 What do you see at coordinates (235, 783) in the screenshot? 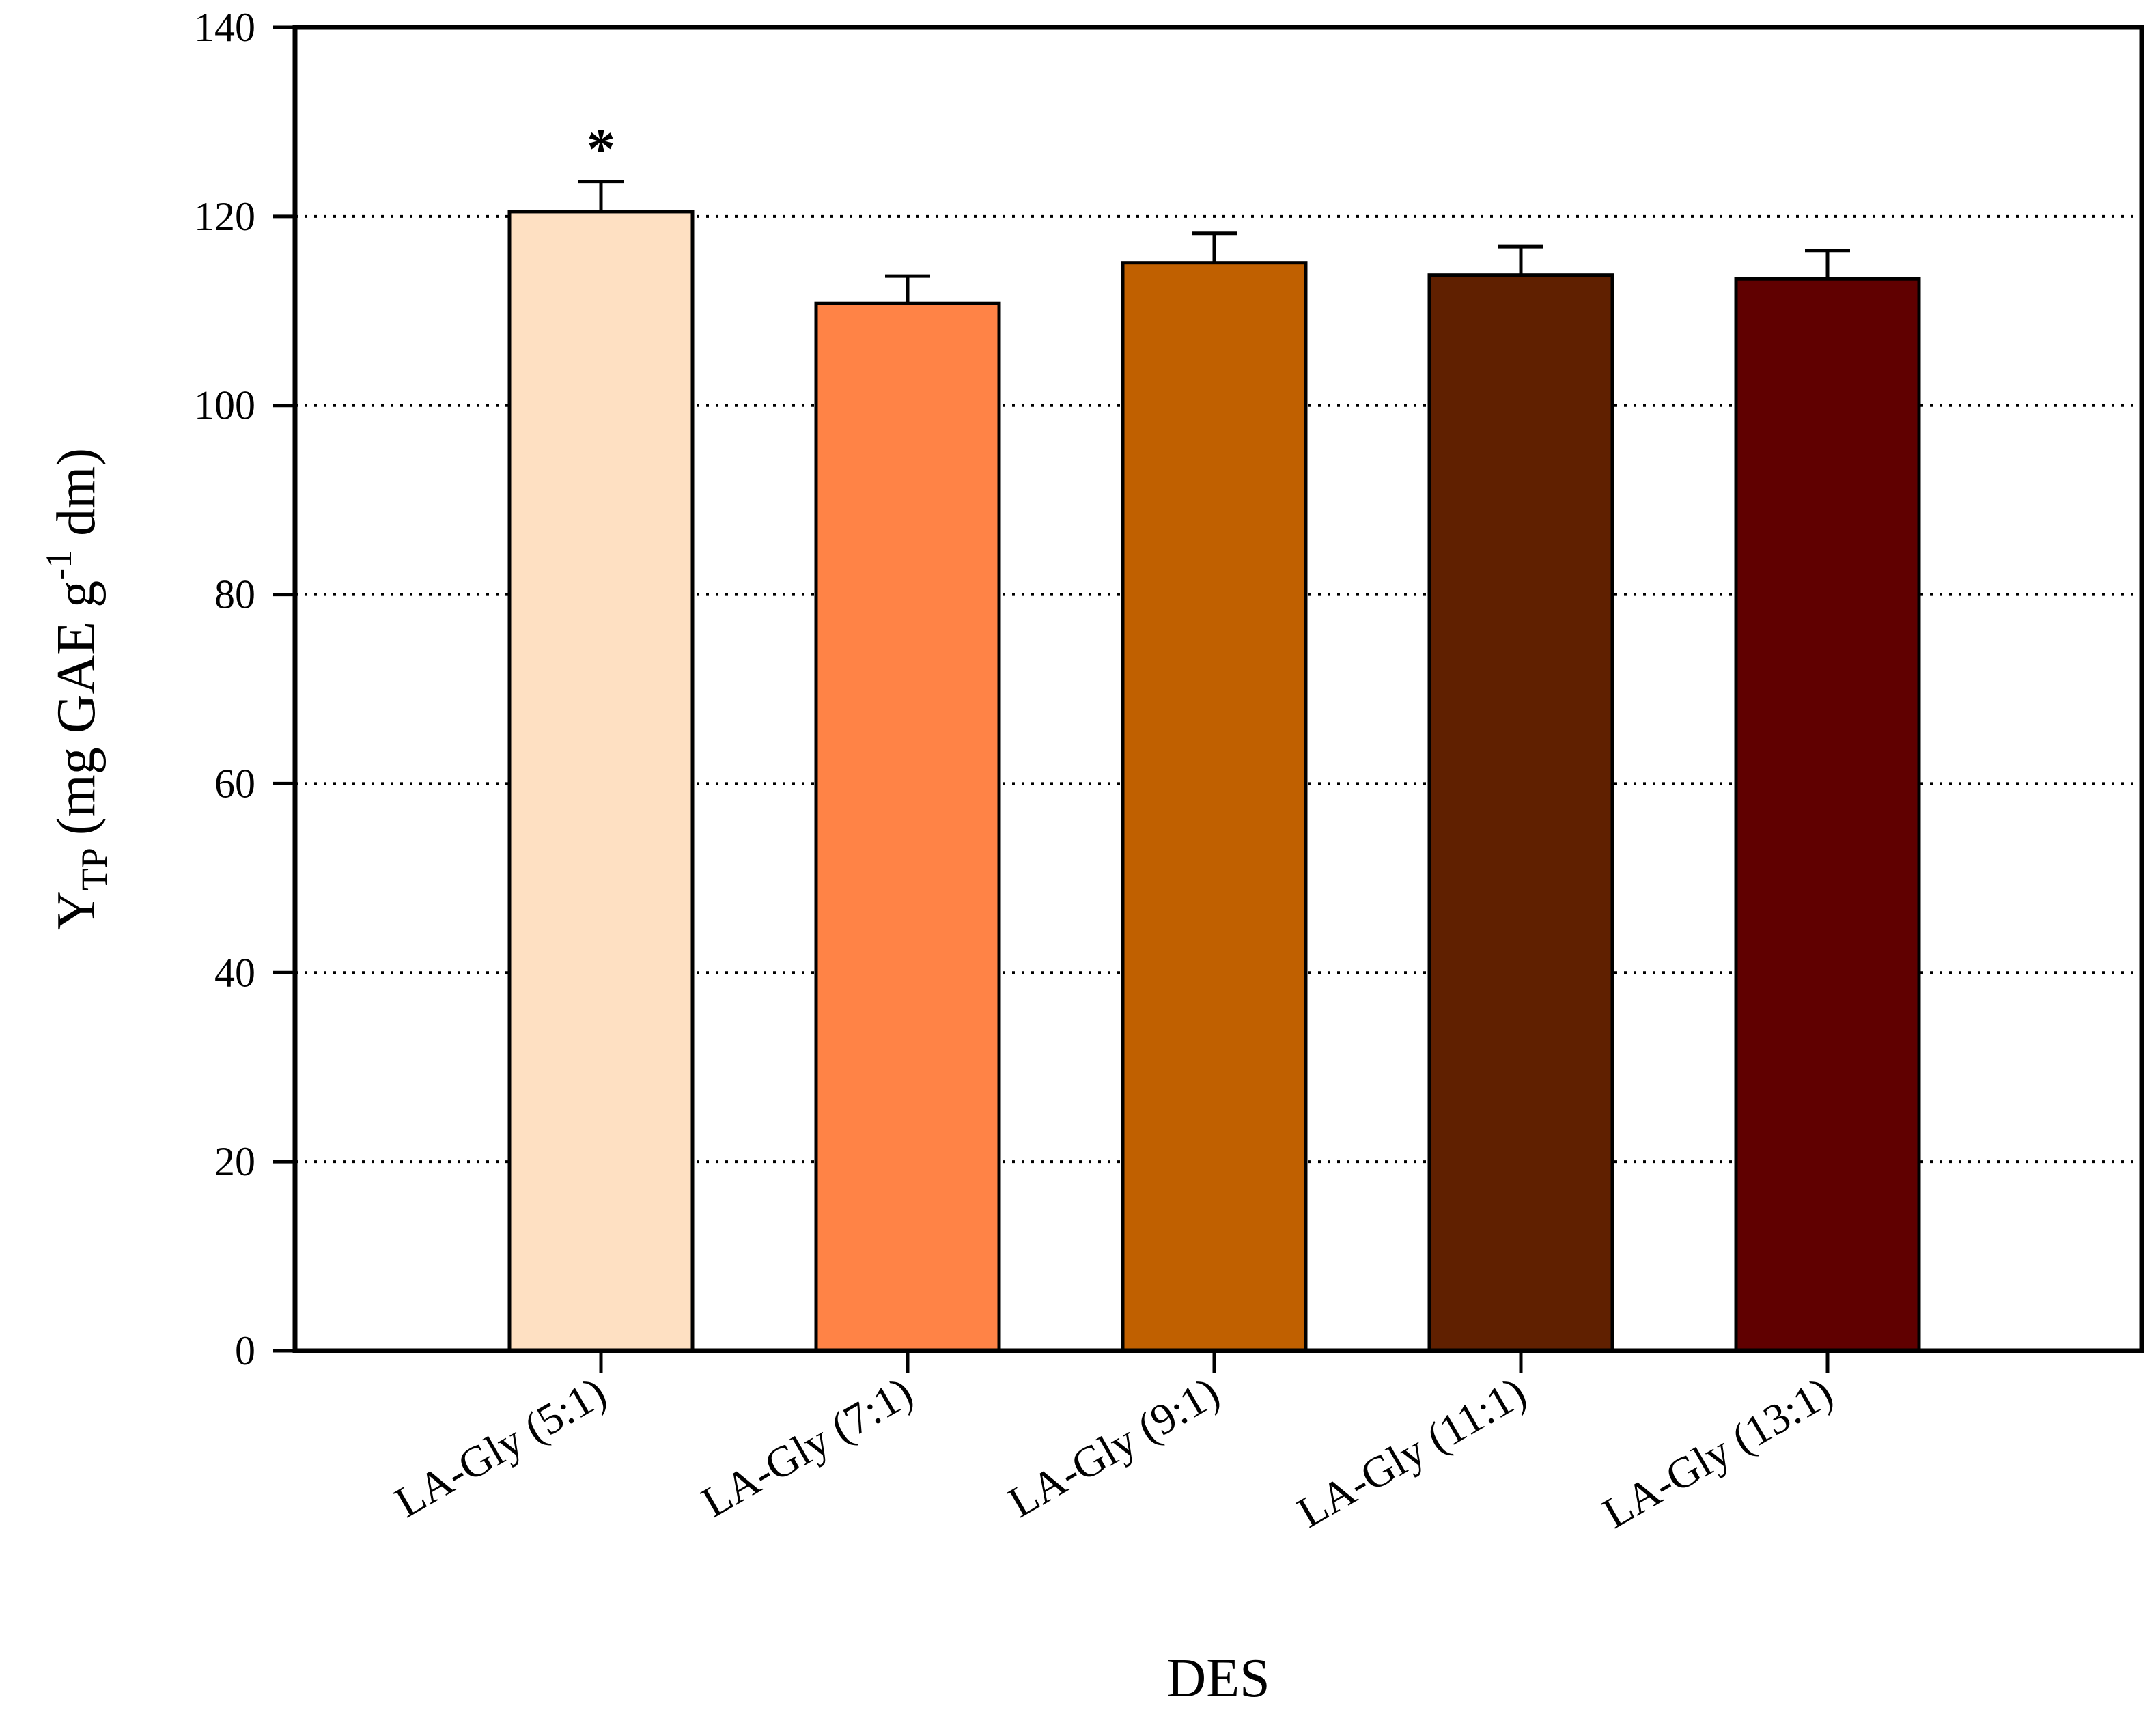
I see `y-tick-label: 60` at bounding box center [235, 783].